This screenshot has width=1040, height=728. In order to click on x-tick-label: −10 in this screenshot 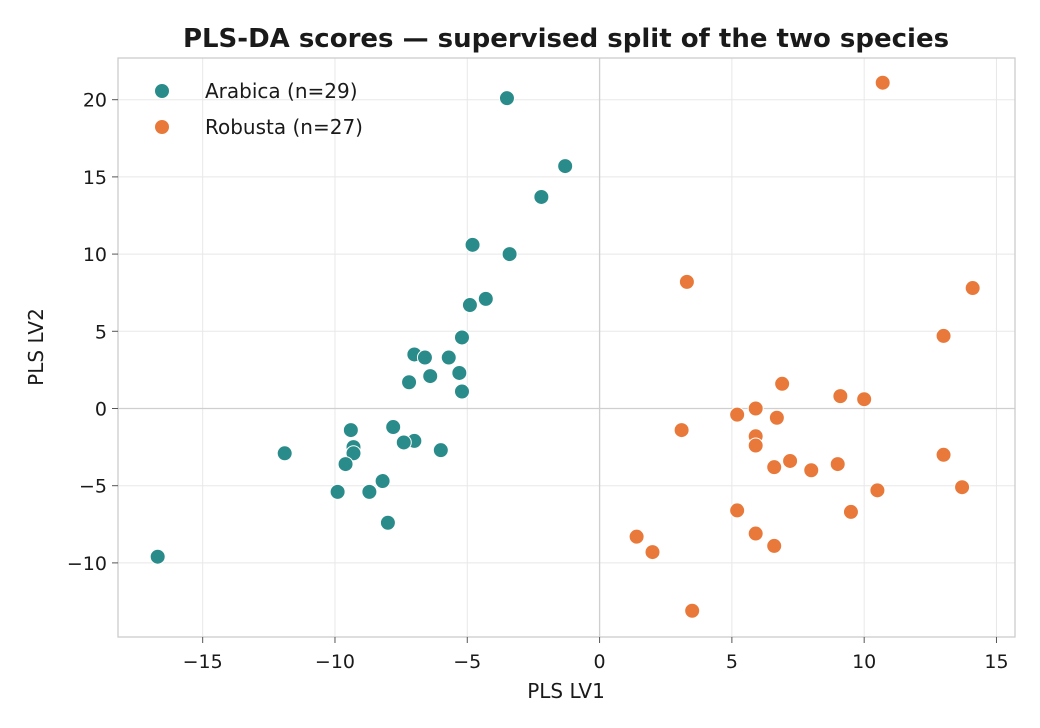, I will do `click(335, 662)`.